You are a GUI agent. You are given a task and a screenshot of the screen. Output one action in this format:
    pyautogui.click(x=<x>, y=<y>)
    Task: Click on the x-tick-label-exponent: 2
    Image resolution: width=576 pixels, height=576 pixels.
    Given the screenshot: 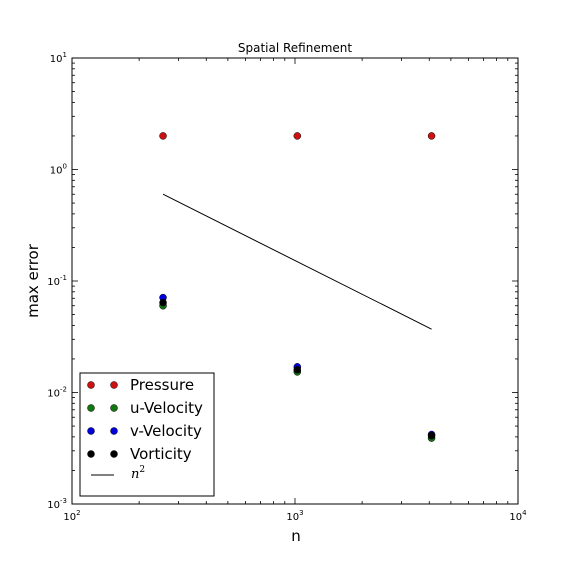 What is the action you would take?
    pyautogui.click(x=78, y=513)
    